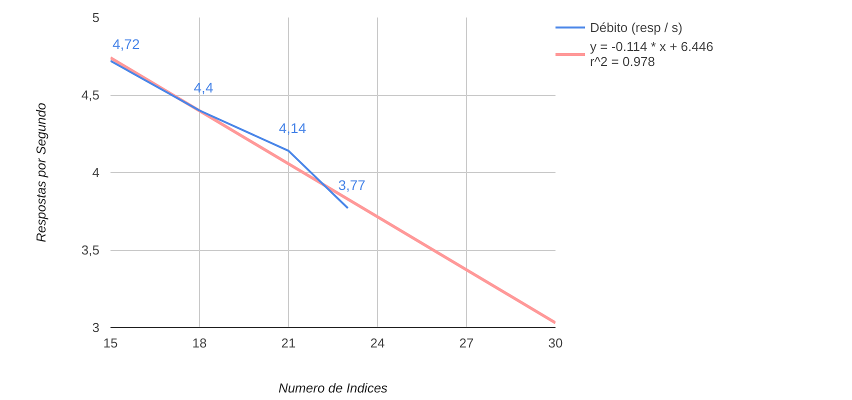 The height and width of the screenshot is (400, 852). What do you see at coordinates (96, 17) in the screenshot?
I see `y-tick-label: 5` at bounding box center [96, 17].